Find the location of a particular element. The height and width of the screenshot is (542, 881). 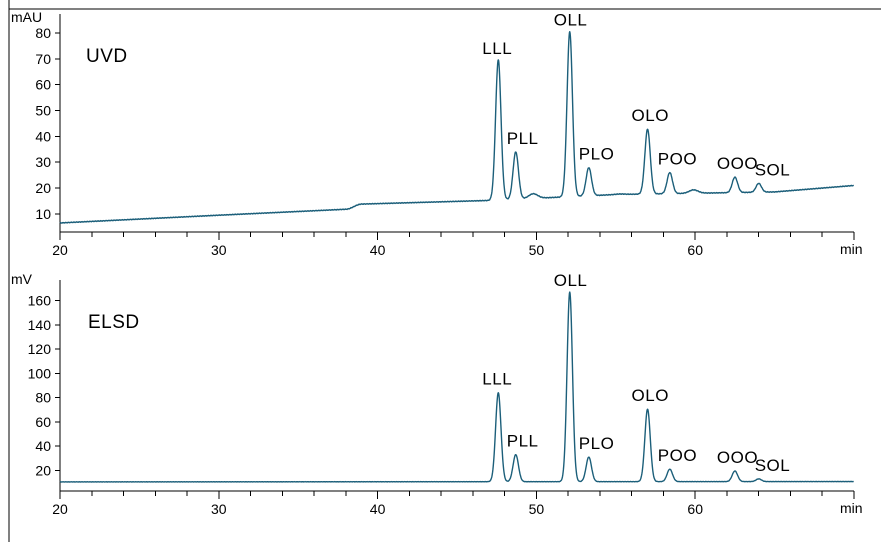

uvd-x-unit: min is located at coordinates (851, 249).